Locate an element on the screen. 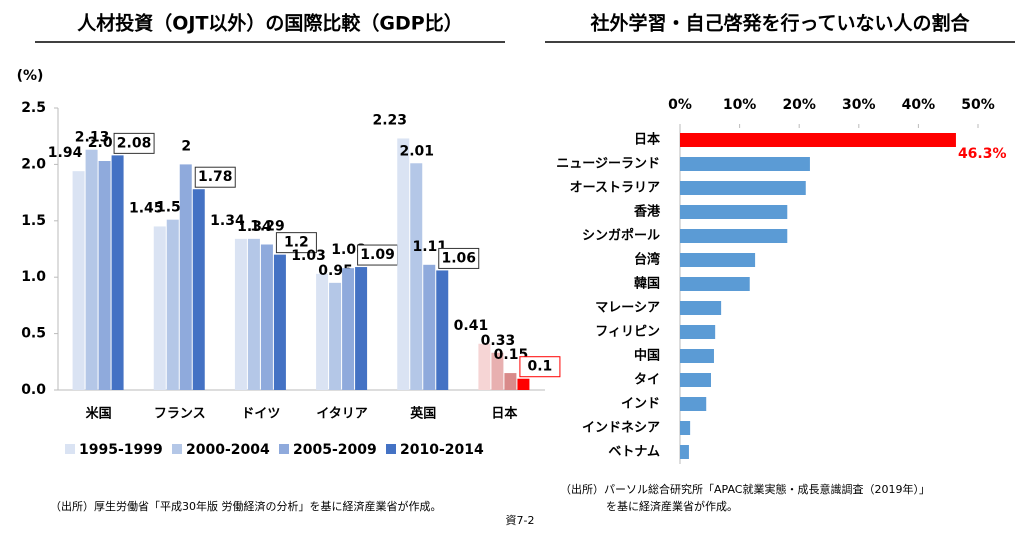 The height and width of the screenshot is (547, 1024). data-label: 2.08 is located at coordinates (134, 143).